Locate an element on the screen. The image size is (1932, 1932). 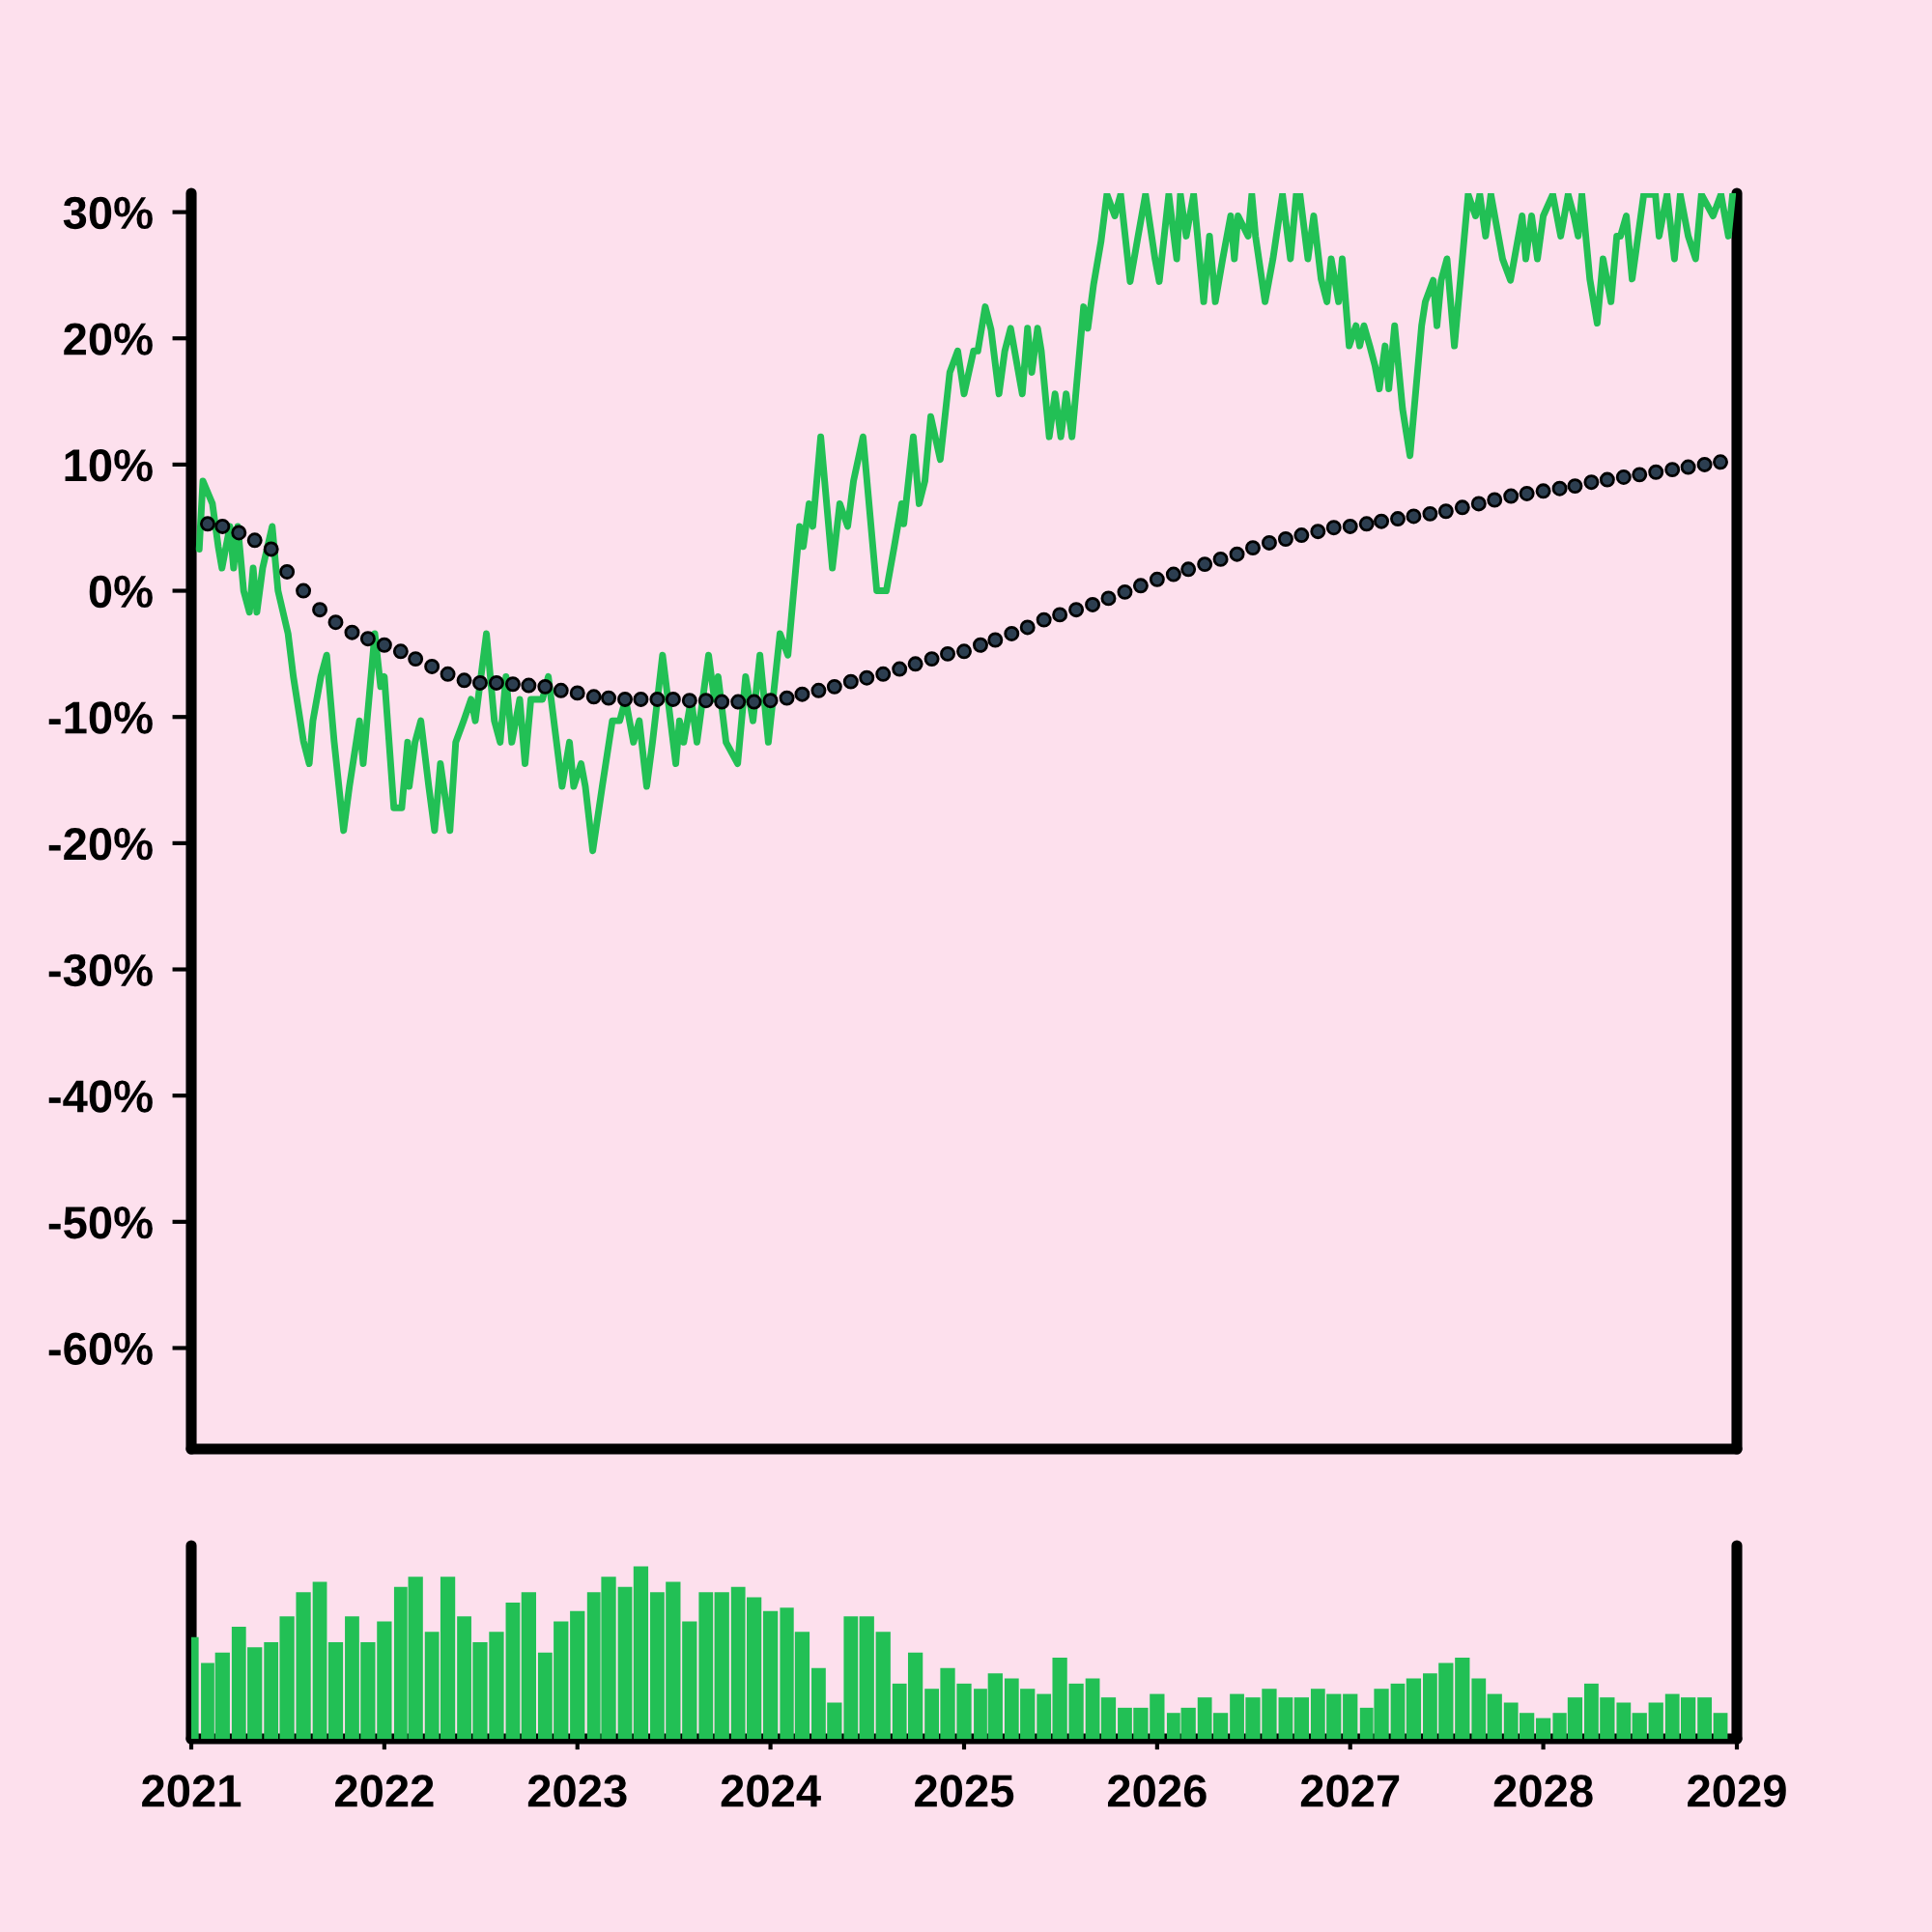
y-tick-label: -10% is located at coordinates (100, 717).